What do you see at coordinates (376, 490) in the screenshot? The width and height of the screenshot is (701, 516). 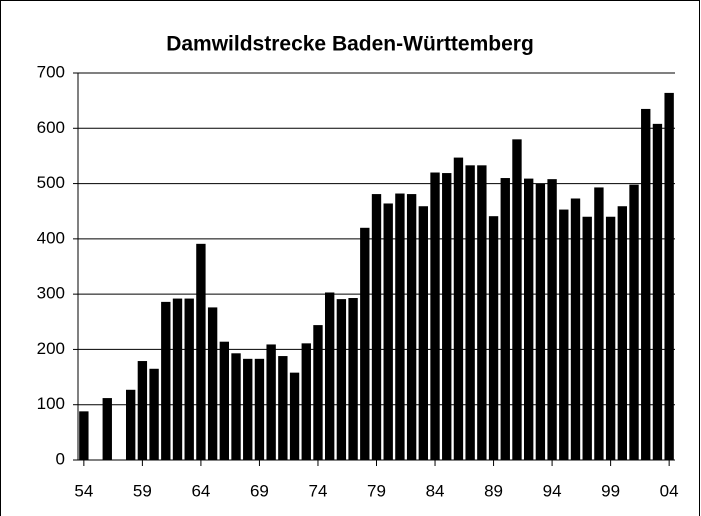 I see `x-tick-label: 79` at bounding box center [376, 490].